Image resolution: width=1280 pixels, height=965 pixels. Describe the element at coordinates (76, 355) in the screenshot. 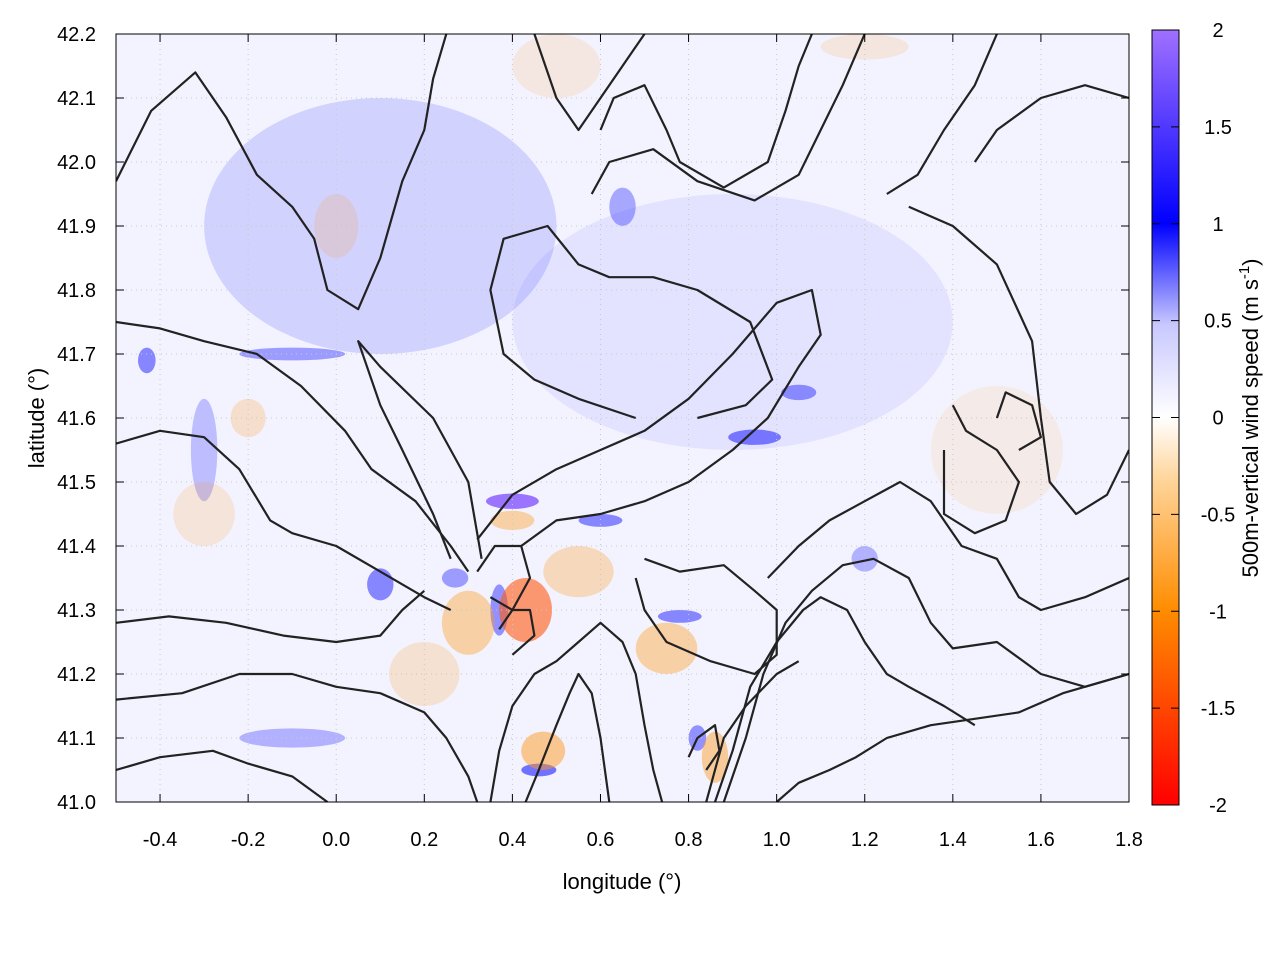

I see `y-tick-label-7: 41.7` at that location.